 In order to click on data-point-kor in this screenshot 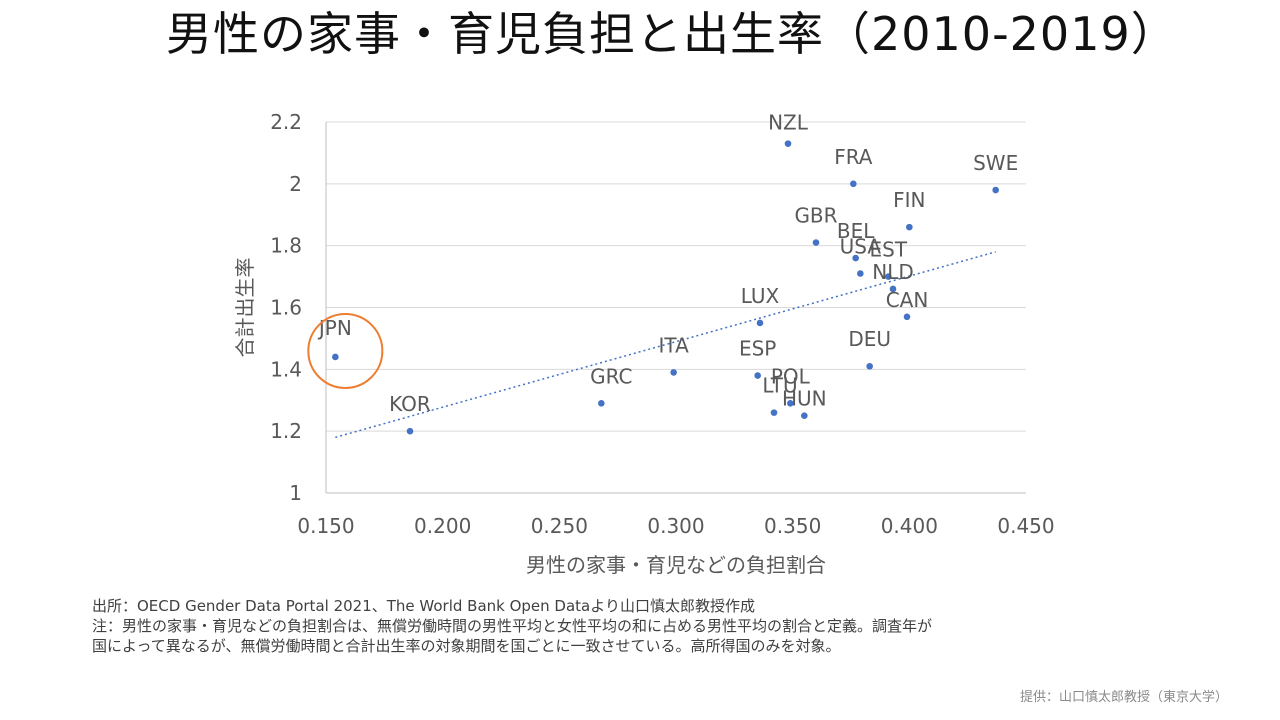, I will do `click(410, 431)`.